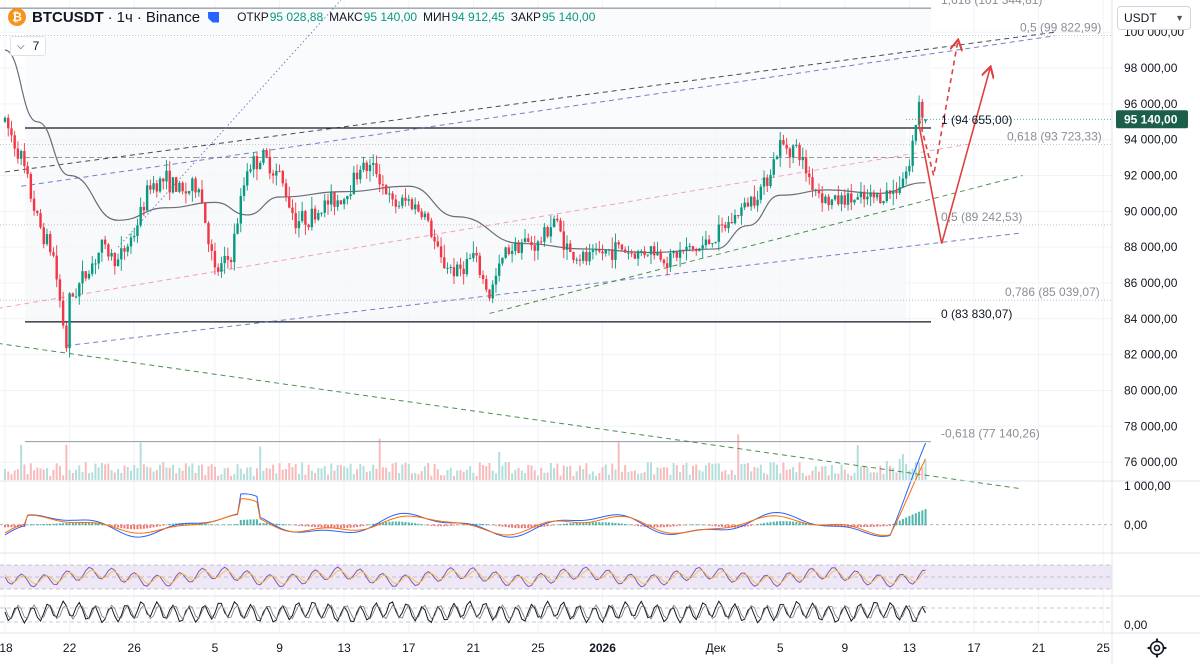 The width and height of the screenshot is (1200, 664). Describe the element at coordinates (465, 457) in the screenshot. I see `volume-histogram` at that location.